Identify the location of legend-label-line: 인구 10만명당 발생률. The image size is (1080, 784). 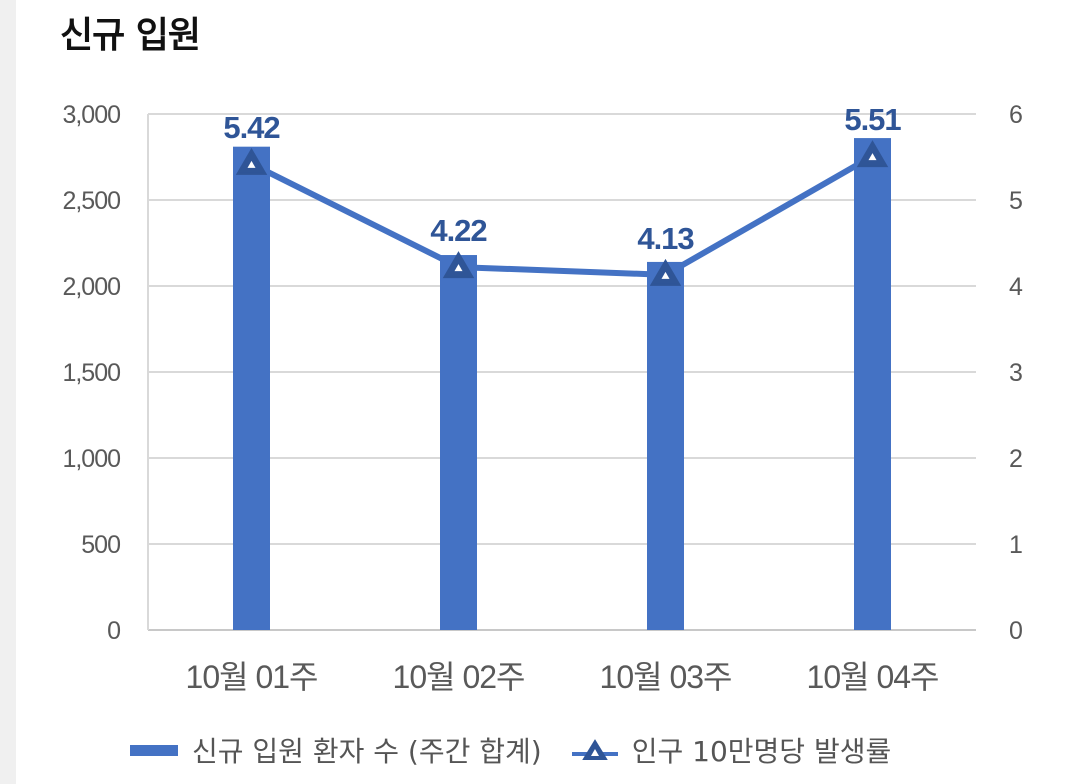
(761, 751).